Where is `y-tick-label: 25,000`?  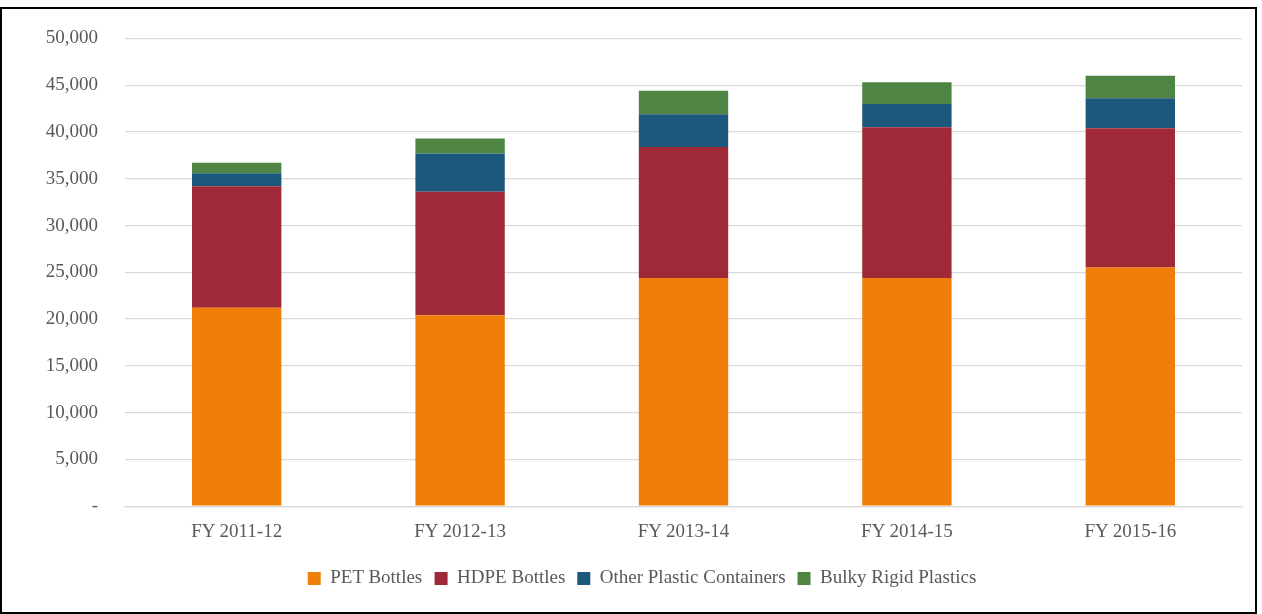
y-tick-label: 25,000 is located at coordinates (71, 271).